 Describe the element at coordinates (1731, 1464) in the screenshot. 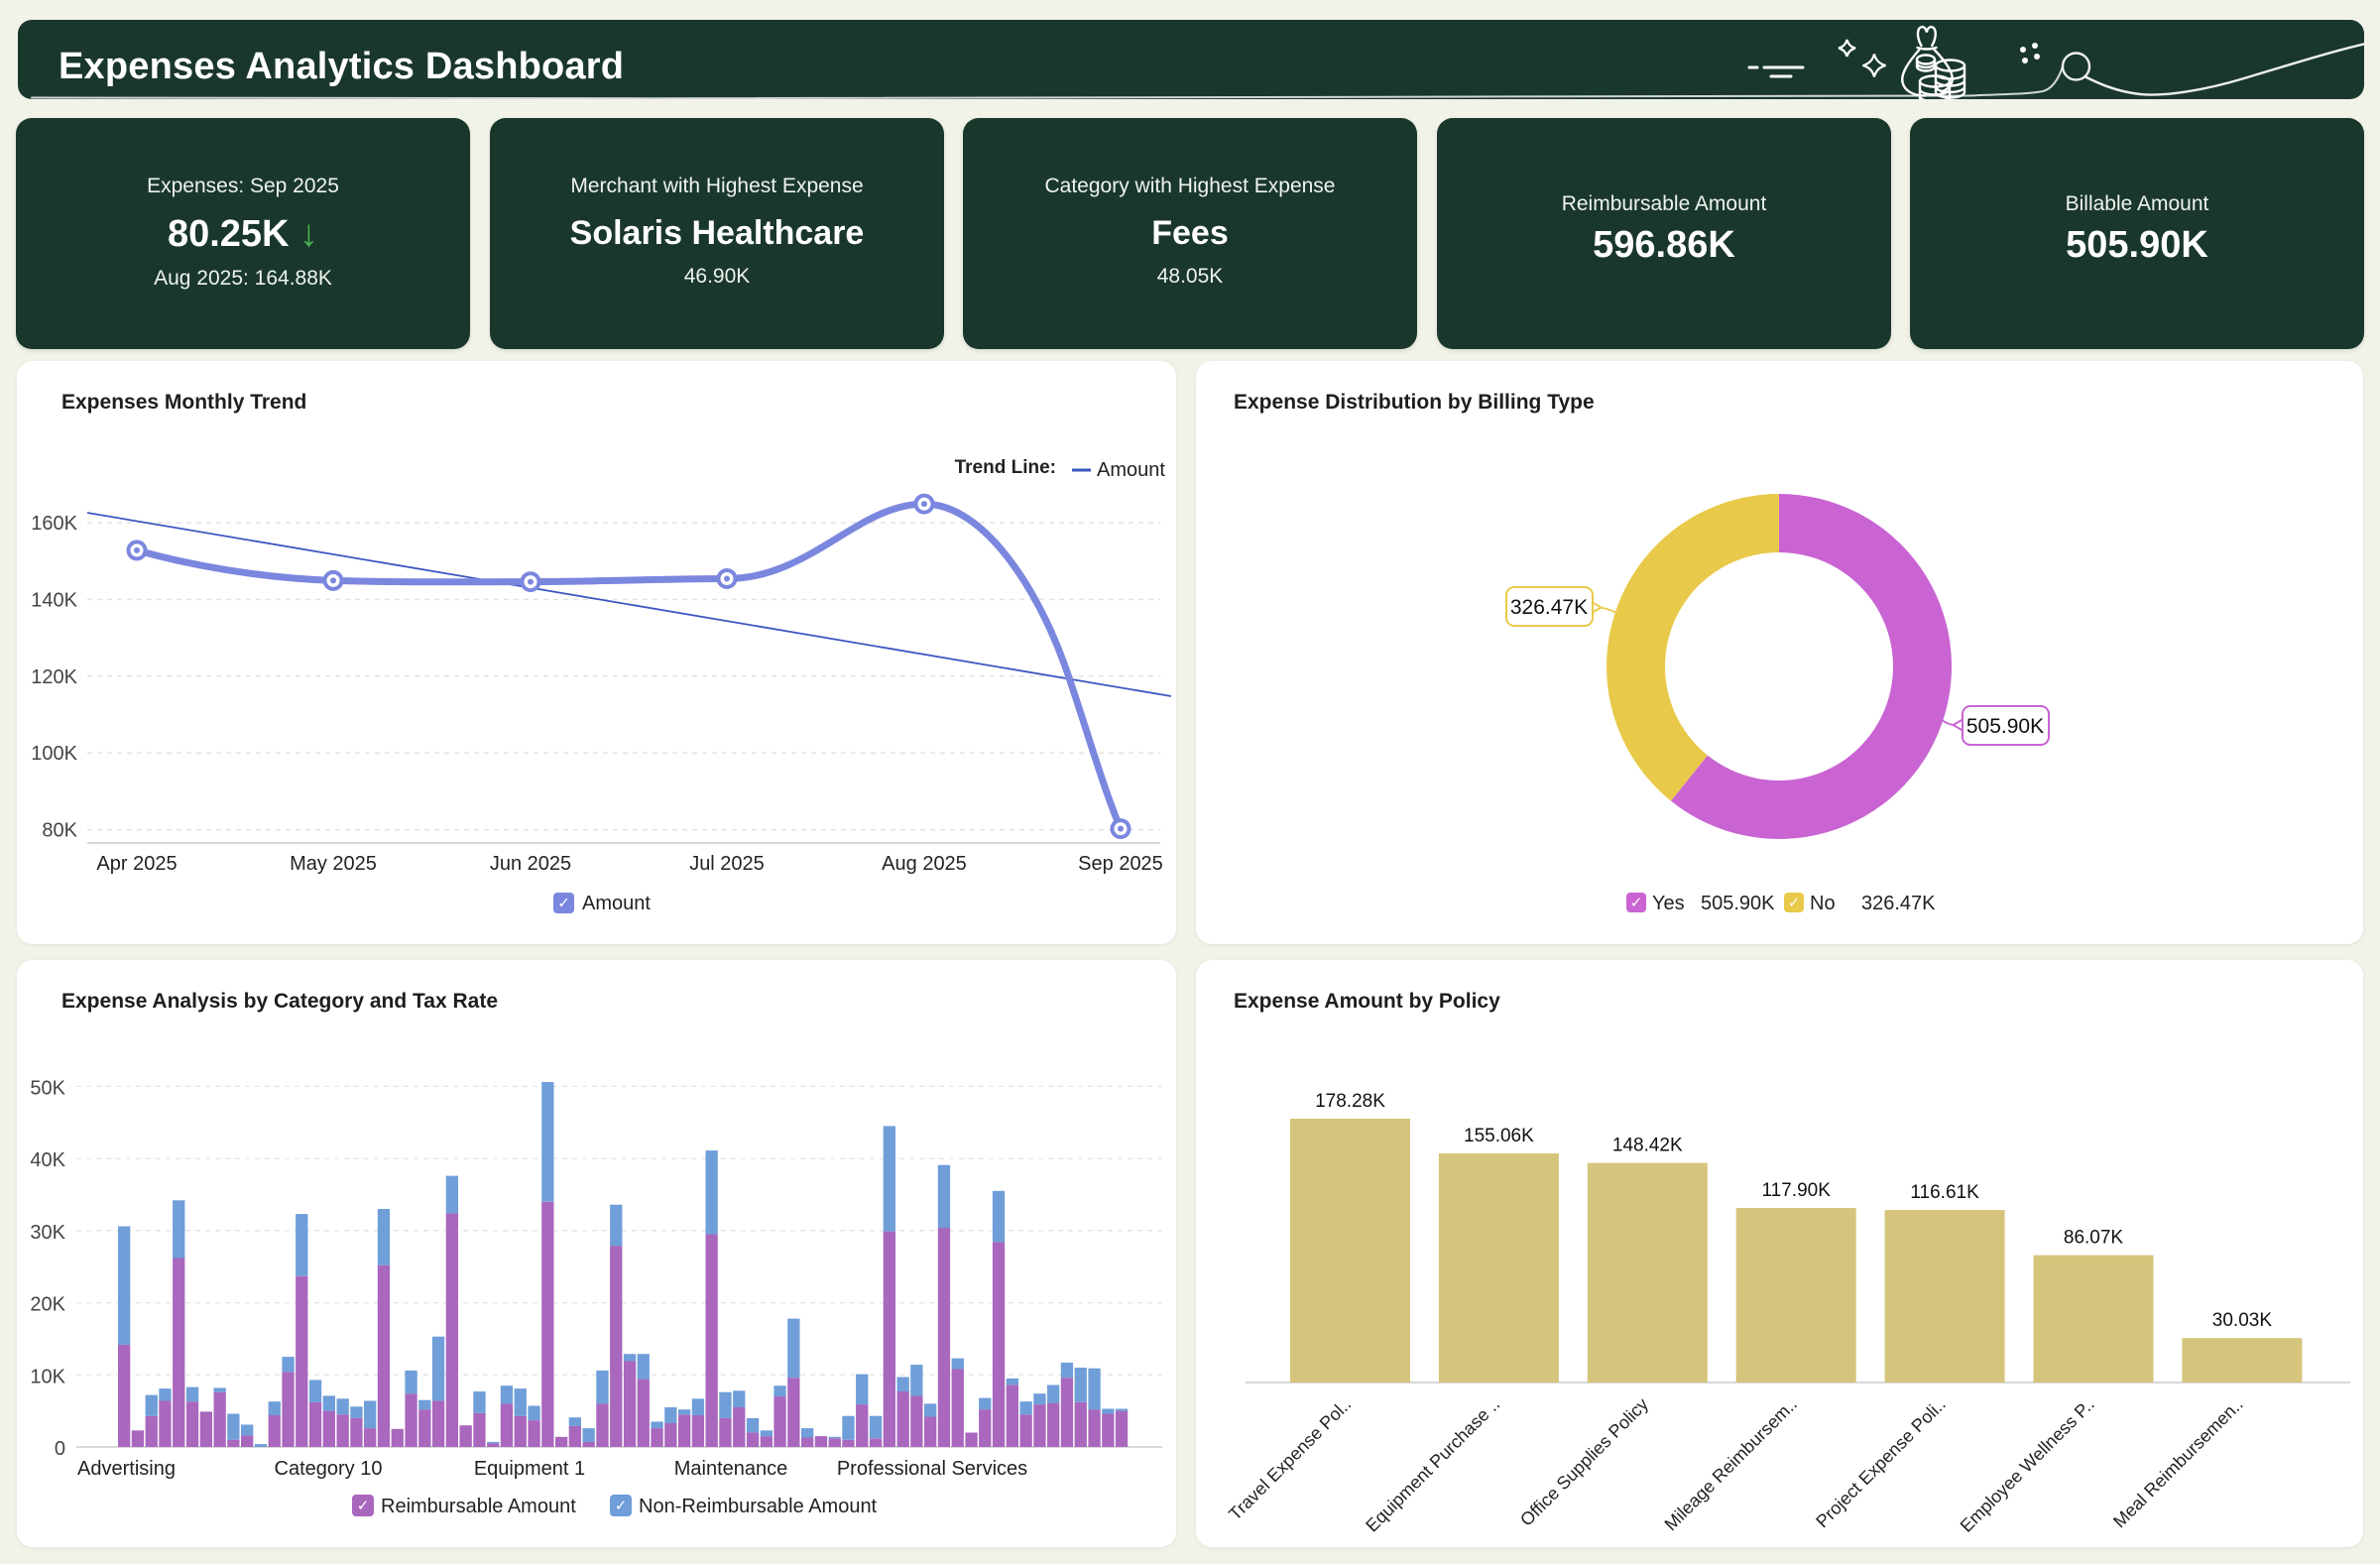

I see `svg-text: Mileage Reimbursem..` at that location.